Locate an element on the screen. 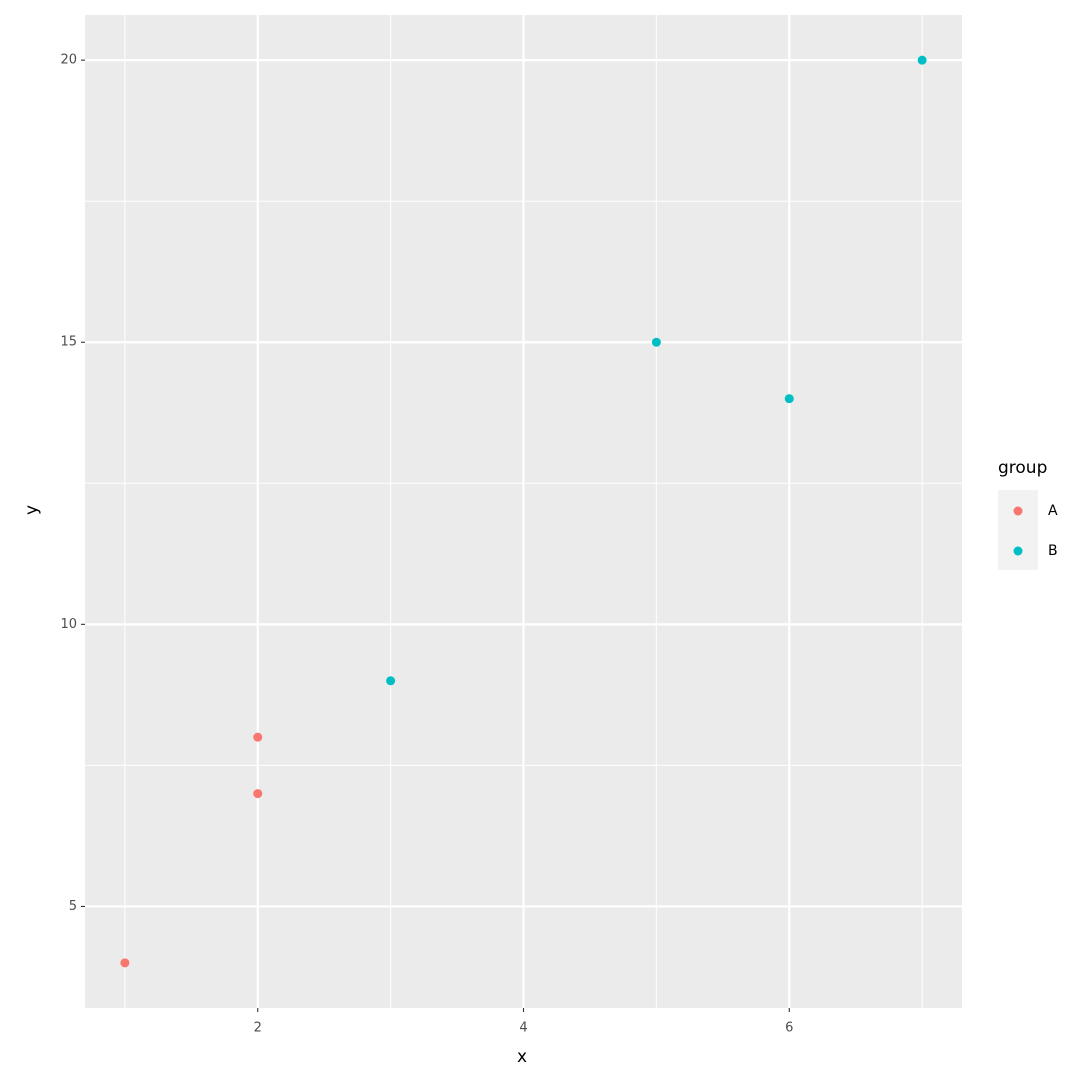  x-axis-title: x is located at coordinates (522, 1057).